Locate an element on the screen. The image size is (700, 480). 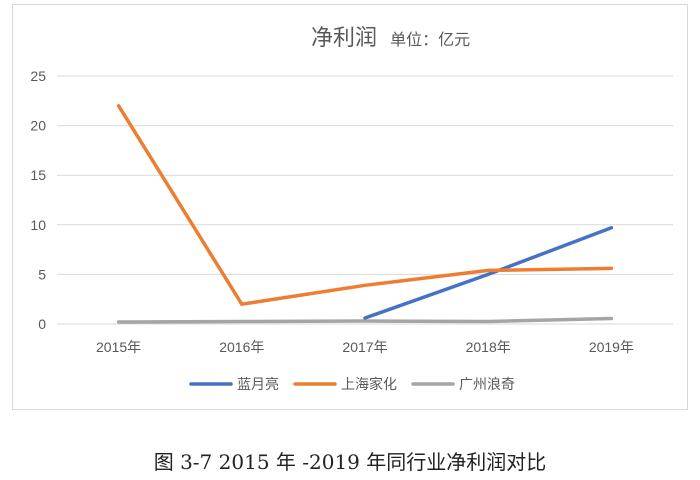
y-tick-label: 25 is located at coordinates (38, 76).